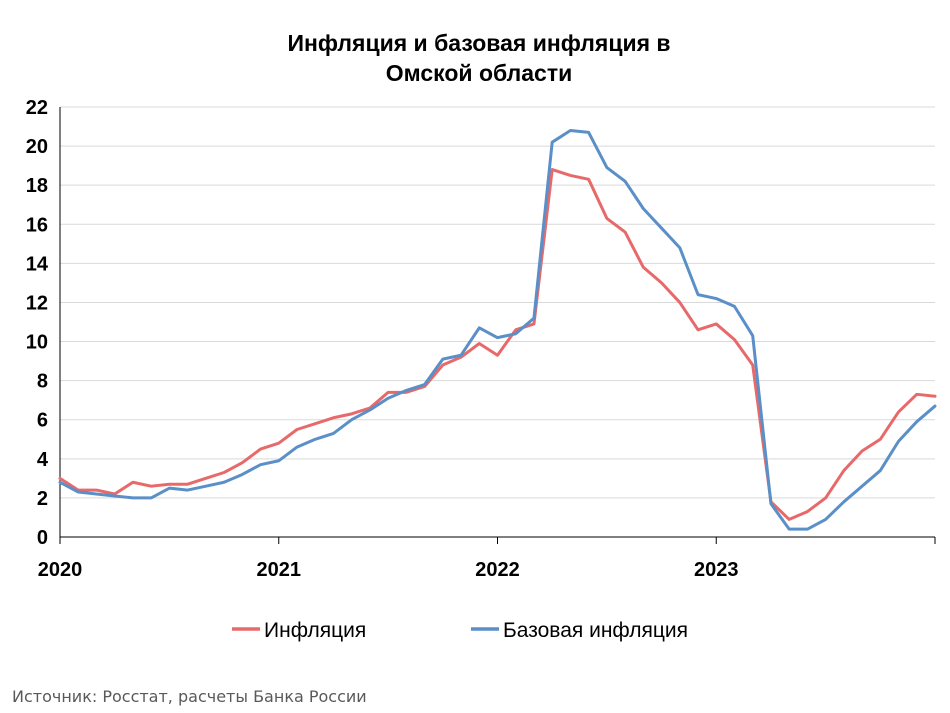 The height and width of the screenshot is (713, 950). What do you see at coordinates (42, 538) in the screenshot?
I see `y-tick-label: 0` at bounding box center [42, 538].